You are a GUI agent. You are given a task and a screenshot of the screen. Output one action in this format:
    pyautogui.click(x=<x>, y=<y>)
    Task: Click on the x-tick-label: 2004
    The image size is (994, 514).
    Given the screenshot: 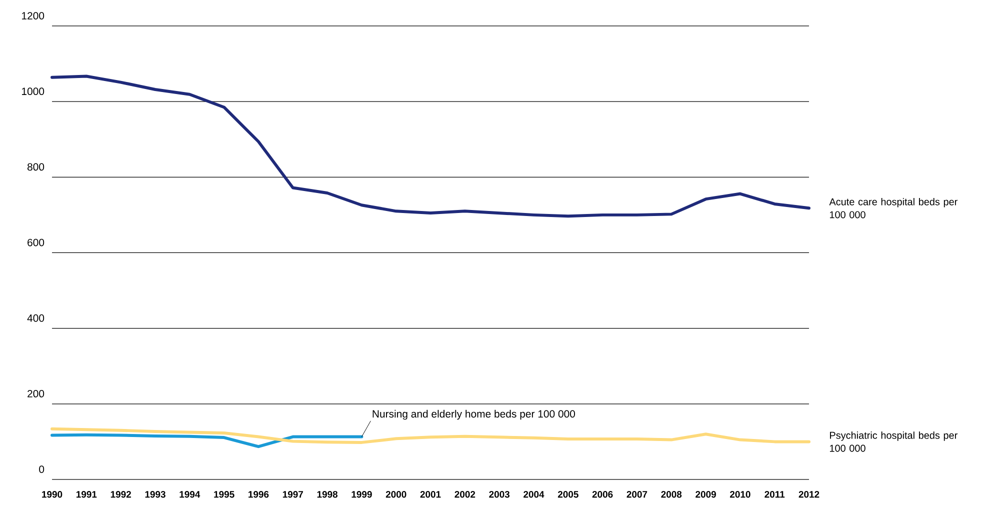 What is the action you would take?
    pyautogui.click(x=534, y=494)
    